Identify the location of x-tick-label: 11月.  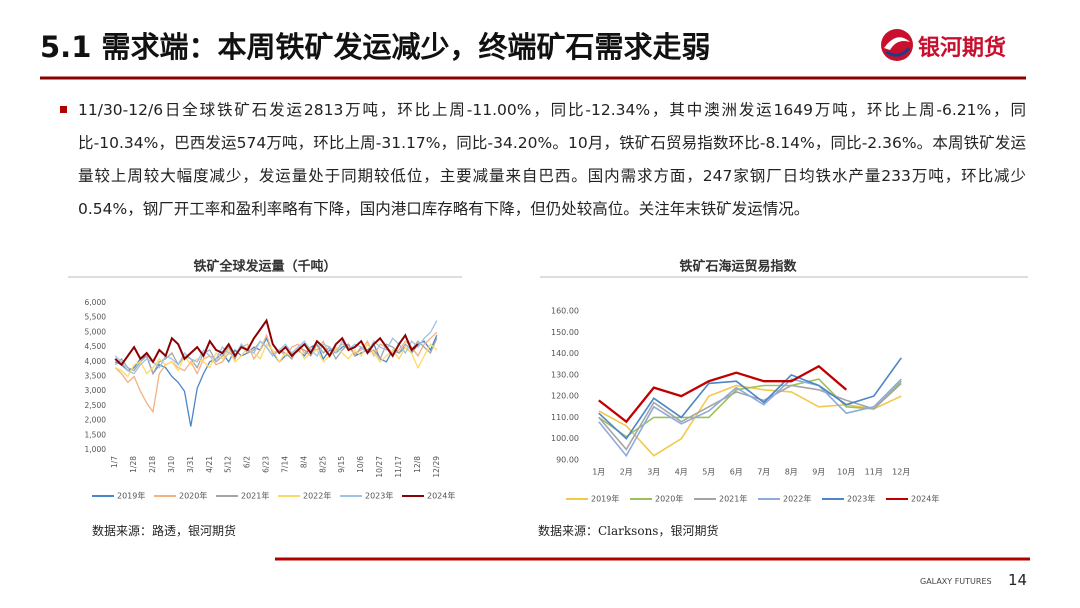
(874, 472).